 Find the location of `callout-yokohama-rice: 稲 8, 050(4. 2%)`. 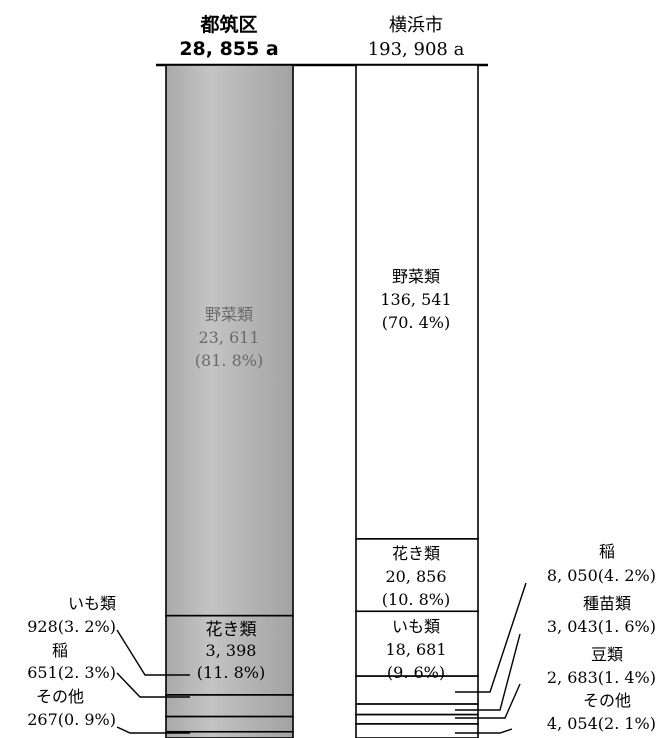

callout-yokohama-rice: 稲 8, 050(4. 2%) is located at coordinates (555, 617).